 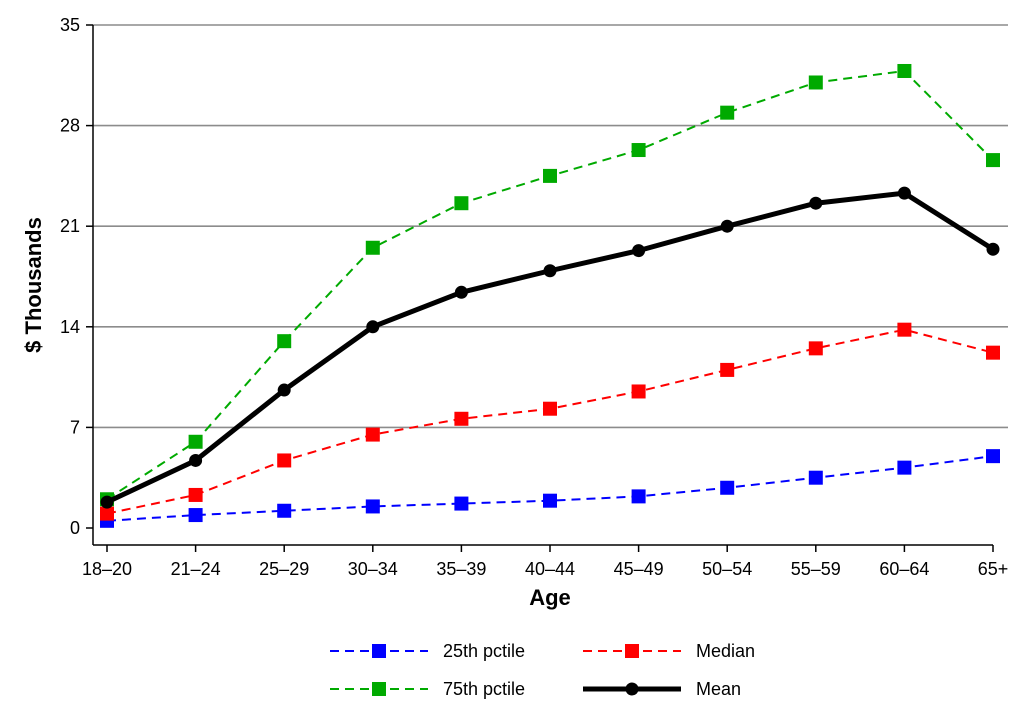 I want to click on x-tick-label: 40–44, so click(x=550, y=569).